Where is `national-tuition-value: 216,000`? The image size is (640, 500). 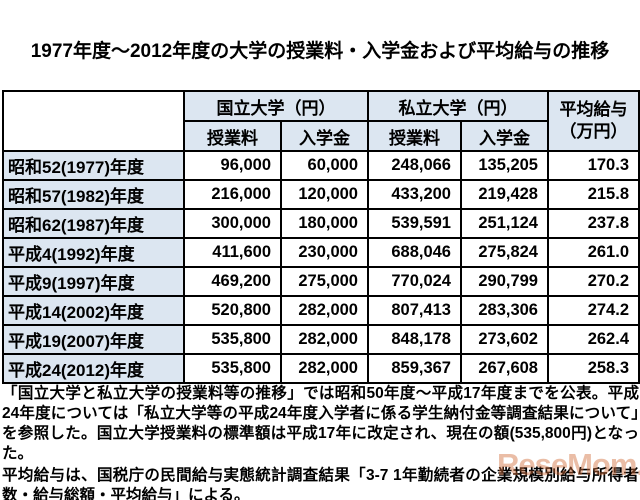
national-tuition-value: 216,000 is located at coordinates (232, 194).